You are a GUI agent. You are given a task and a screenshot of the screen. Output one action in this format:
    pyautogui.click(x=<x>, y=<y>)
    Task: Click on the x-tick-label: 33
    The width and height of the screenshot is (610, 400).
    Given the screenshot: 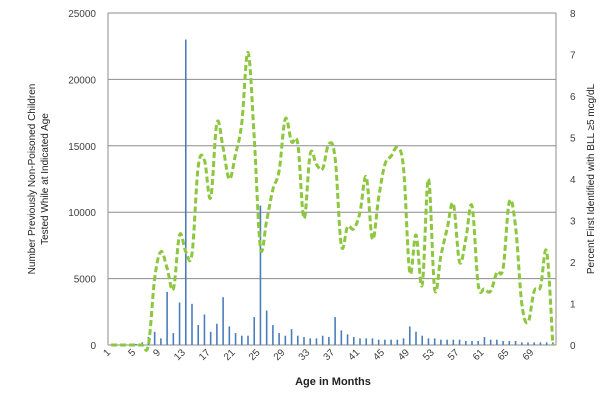 What is the action you would take?
    pyautogui.click(x=305, y=355)
    